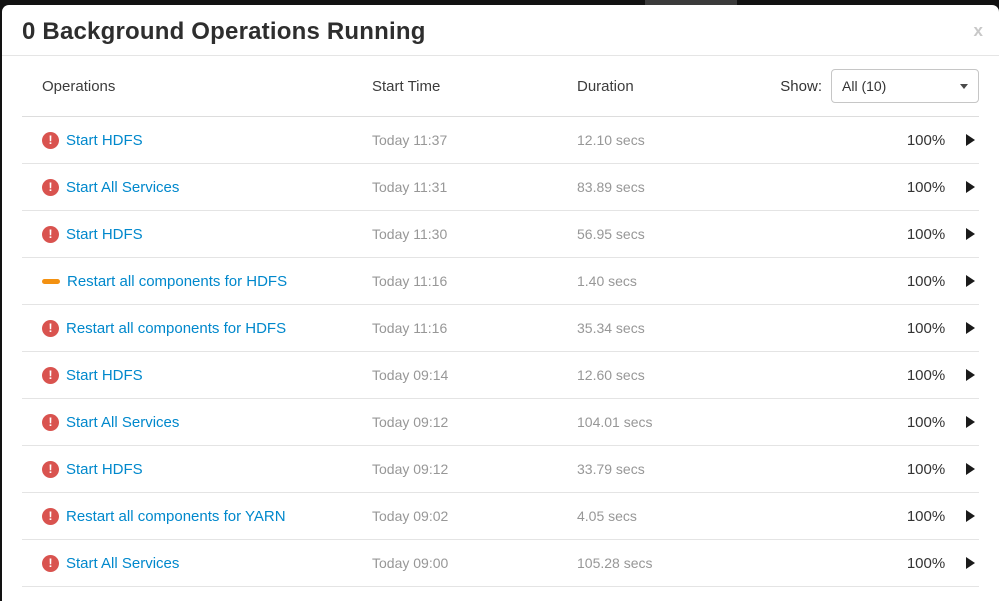 Image resolution: width=999 pixels, height=601 pixels. I want to click on operation-start-time: Today 11:37, so click(410, 140).